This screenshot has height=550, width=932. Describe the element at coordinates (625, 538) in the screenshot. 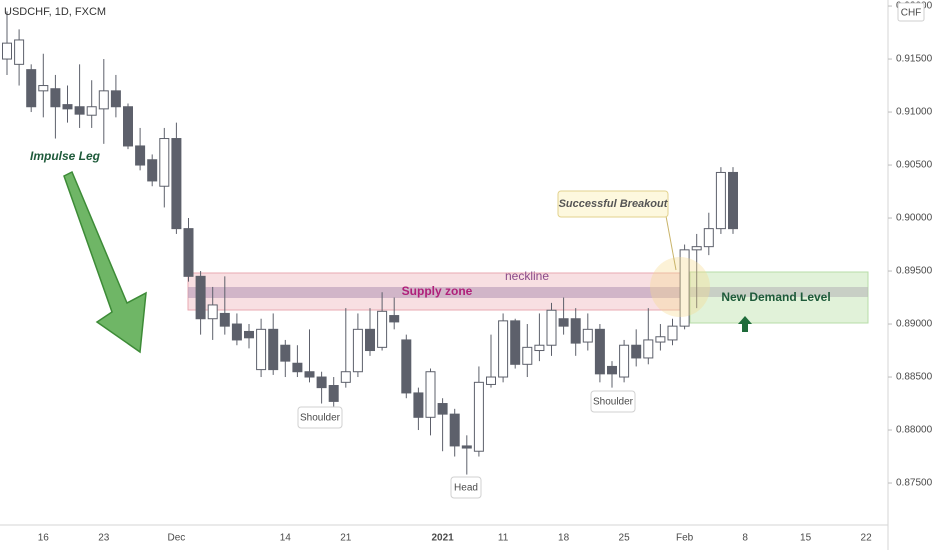

I see `x-tick-label: 25` at that location.